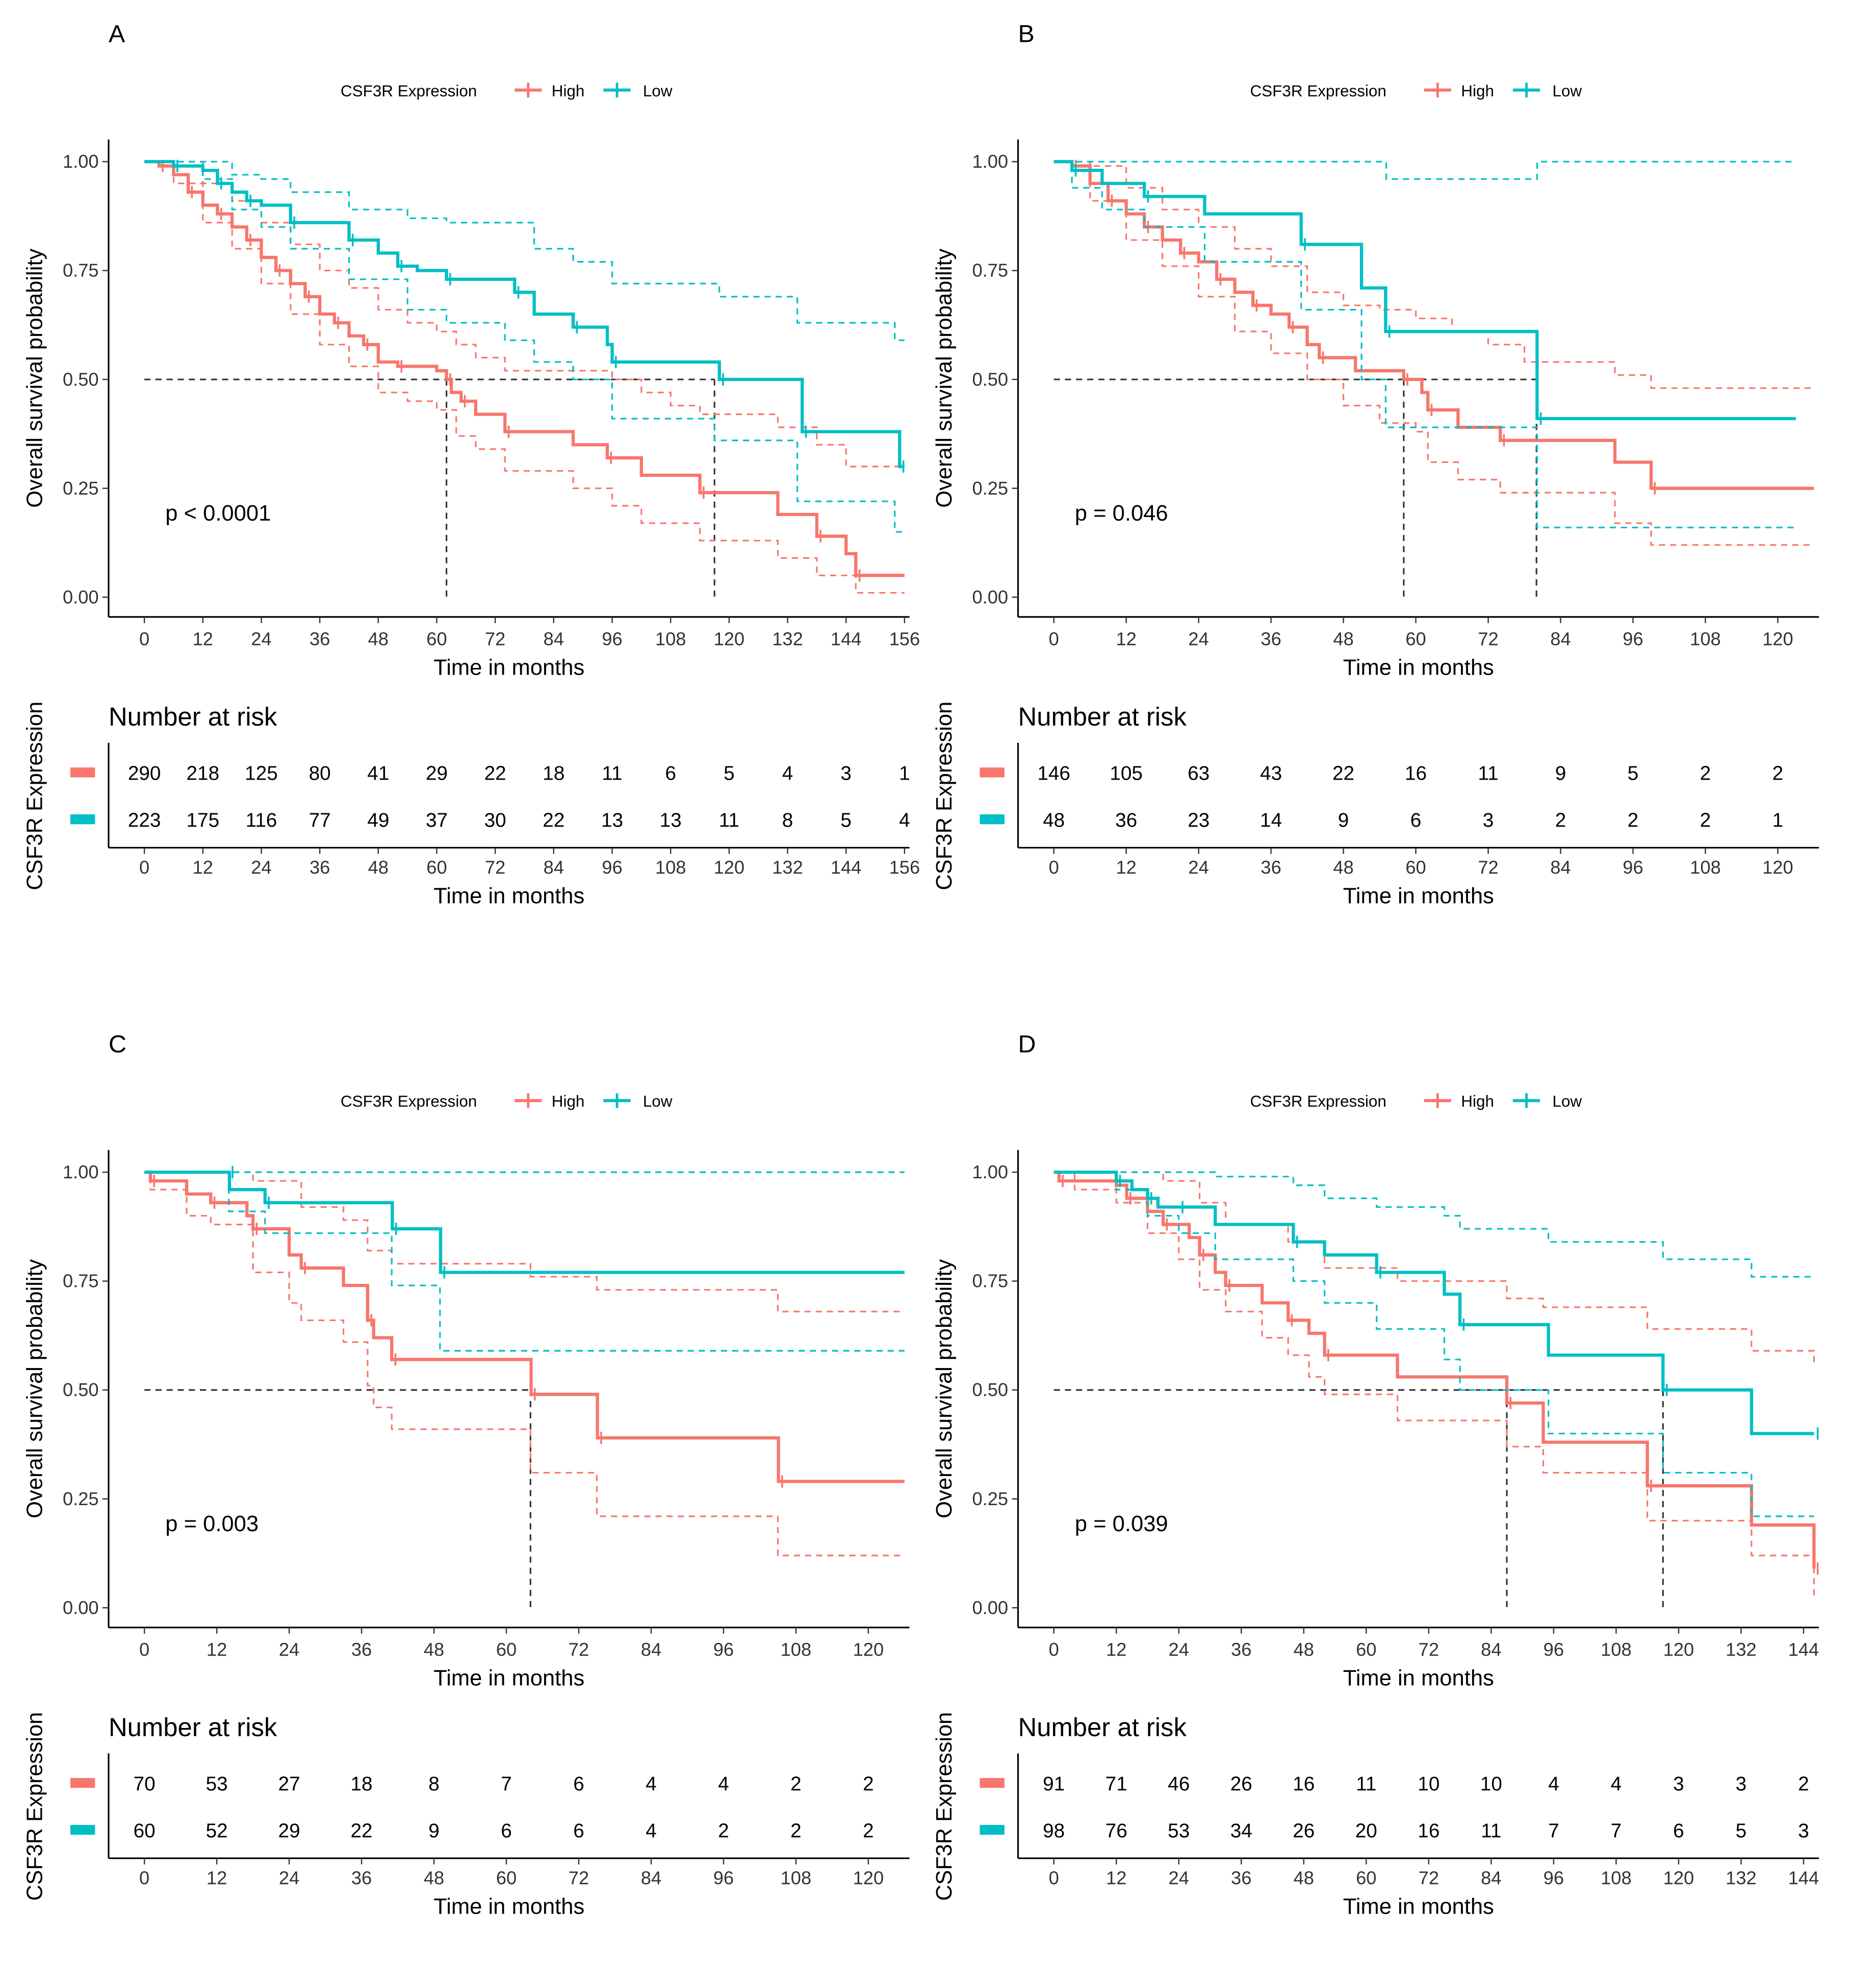 This screenshot has height=1988, width=1851. Describe the element at coordinates (409, 91) in the screenshot. I see `legend-title: CSF3R Expression` at that location.